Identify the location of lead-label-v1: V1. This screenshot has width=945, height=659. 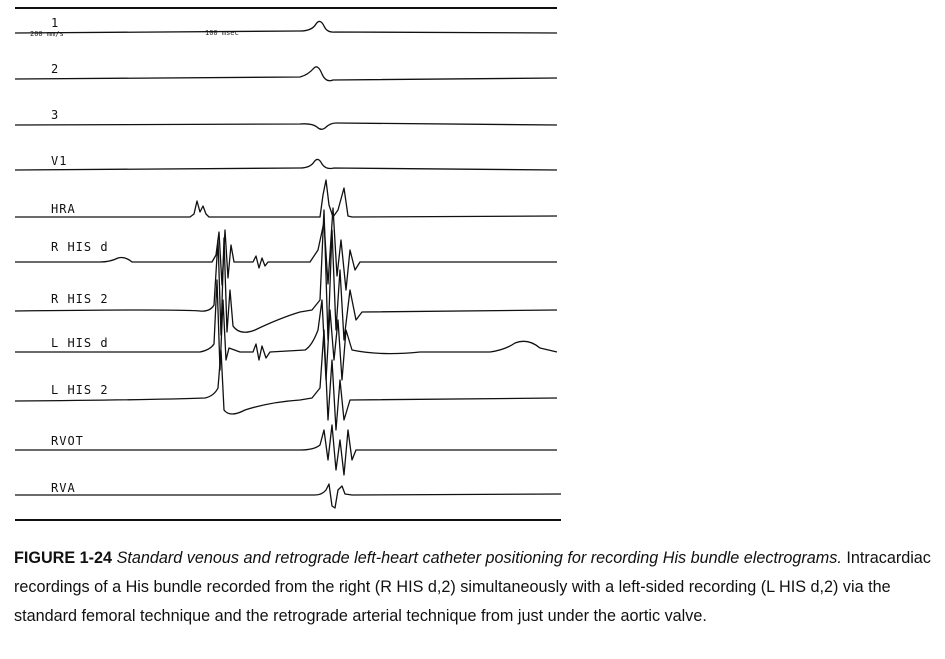
(59, 161).